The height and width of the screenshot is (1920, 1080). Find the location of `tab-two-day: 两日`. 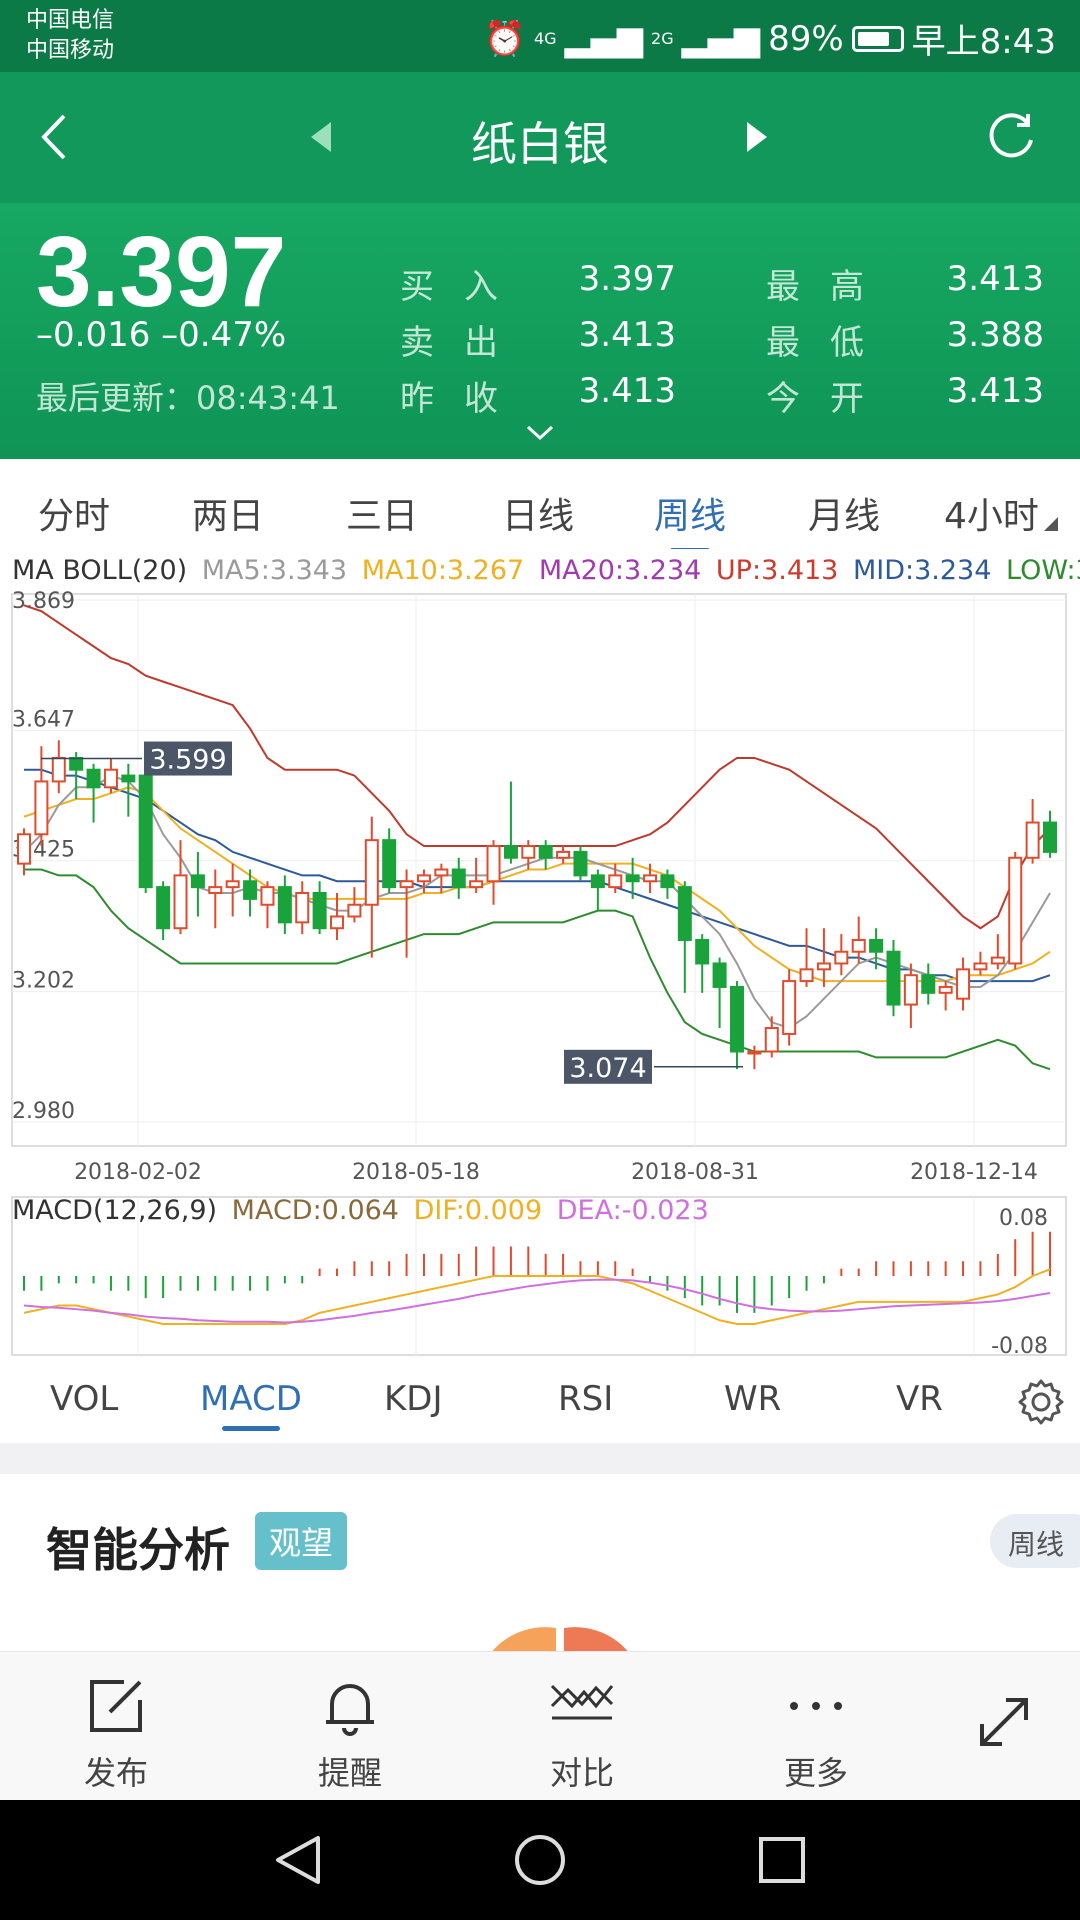

tab-two-day: 两日 is located at coordinates (228, 516).